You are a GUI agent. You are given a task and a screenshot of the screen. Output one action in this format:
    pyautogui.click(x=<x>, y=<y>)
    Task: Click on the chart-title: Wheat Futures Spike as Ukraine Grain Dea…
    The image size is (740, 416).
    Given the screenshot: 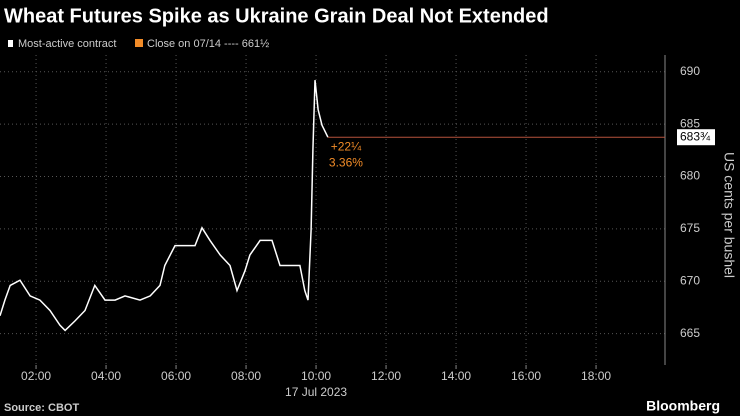 What is the action you would take?
    pyautogui.click(x=276, y=16)
    